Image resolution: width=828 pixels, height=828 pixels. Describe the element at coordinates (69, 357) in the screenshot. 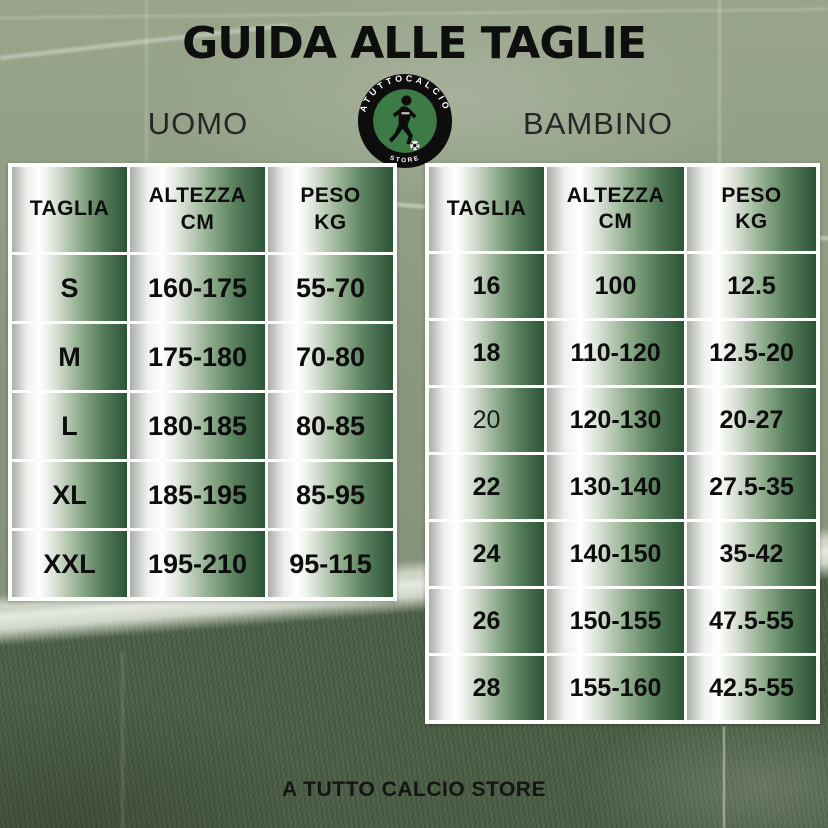

I see `size-value-cell: M` at that location.